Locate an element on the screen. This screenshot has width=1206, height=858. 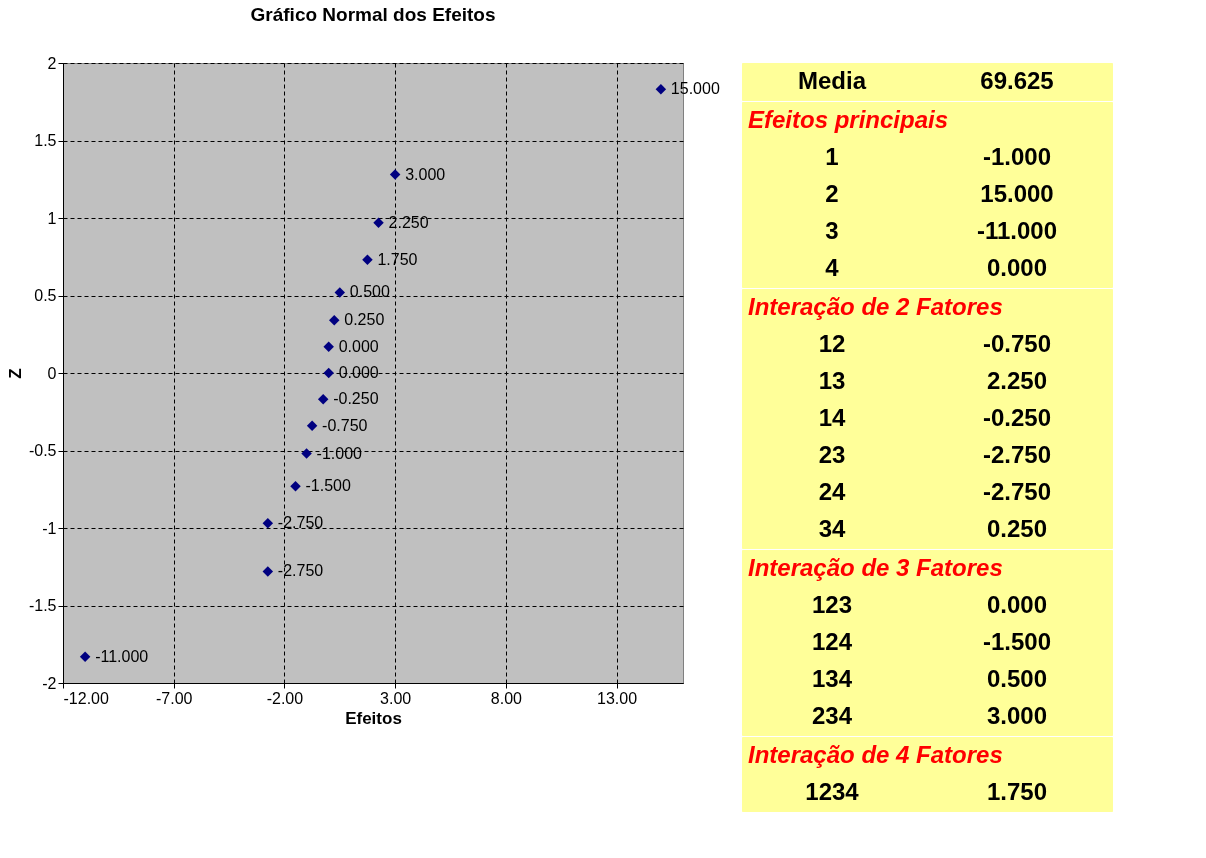
text: -1.000 is located at coordinates (1017, 156).